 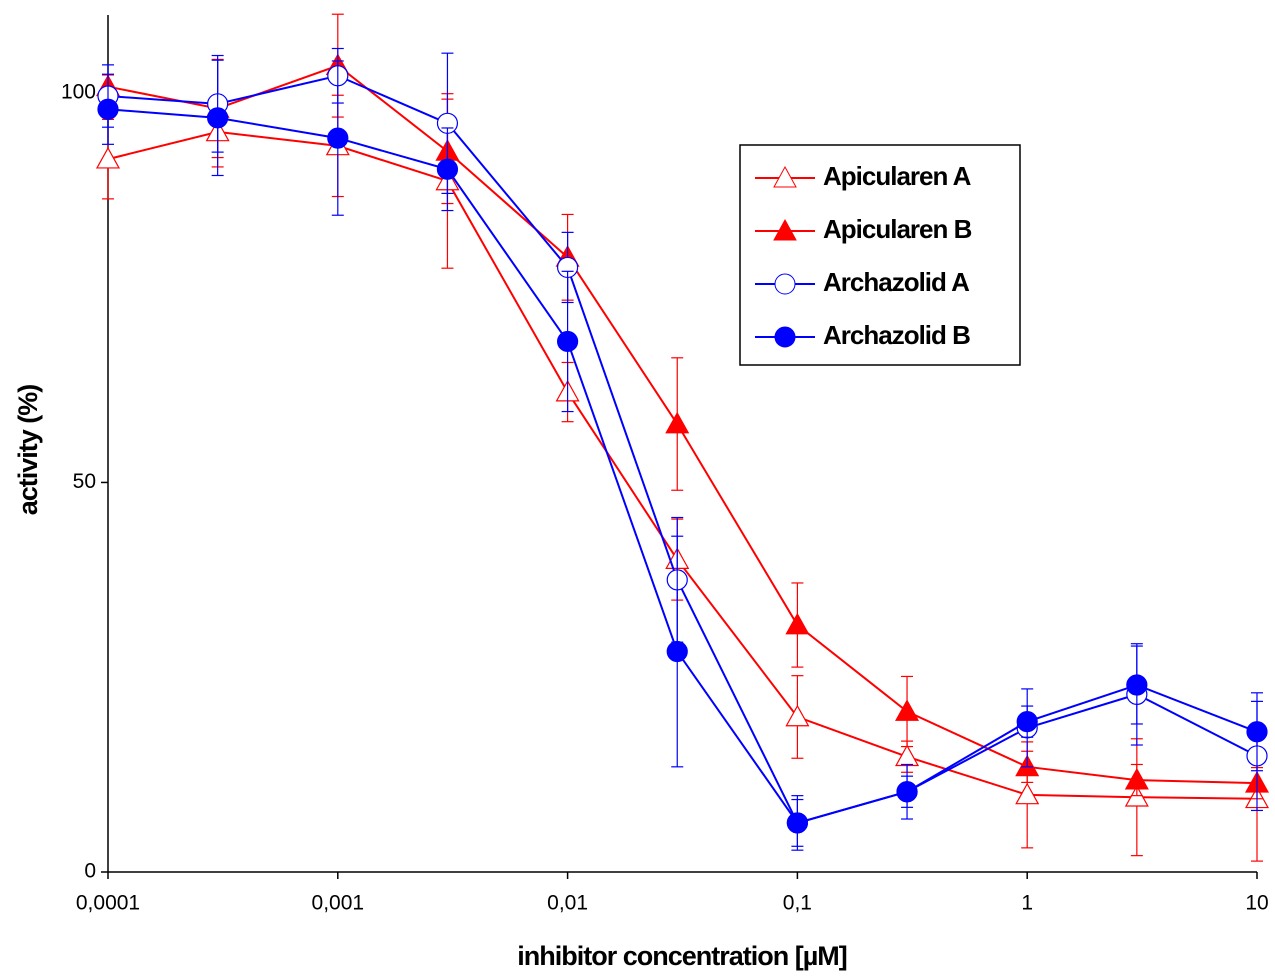 What do you see at coordinates (1256, 903) in the screenshot?
I see `x-tick-label: 10` at bounding box center [1256, 903].